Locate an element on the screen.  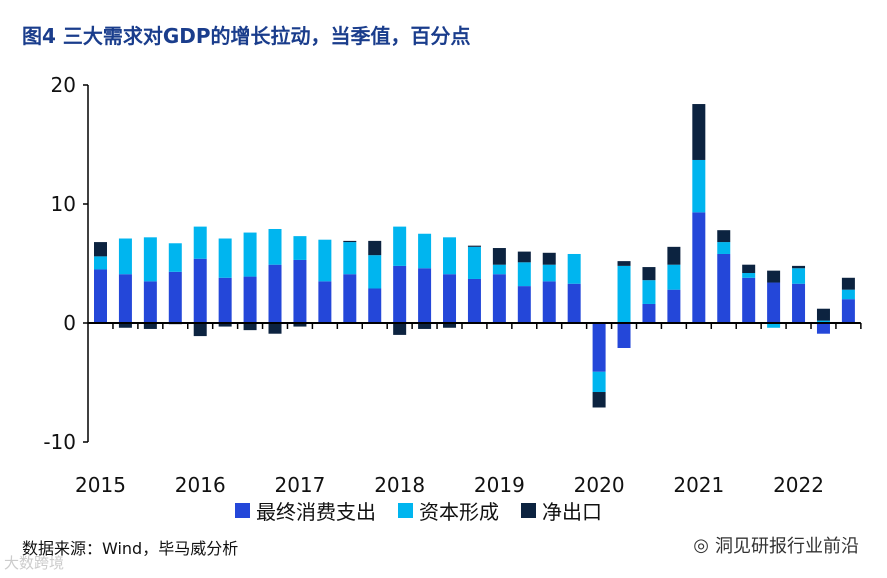
x-tick-label: 2018 is located at coordinates (399, 485).